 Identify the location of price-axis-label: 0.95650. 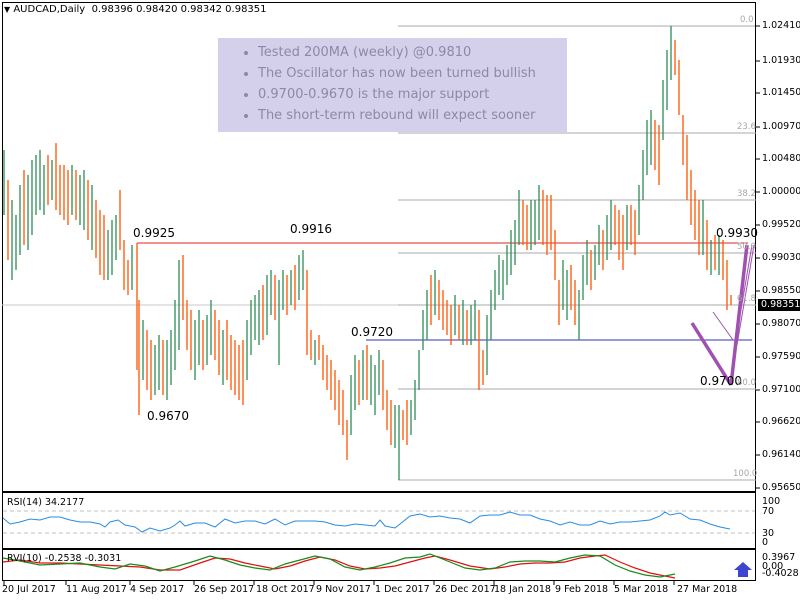
(781, 487).